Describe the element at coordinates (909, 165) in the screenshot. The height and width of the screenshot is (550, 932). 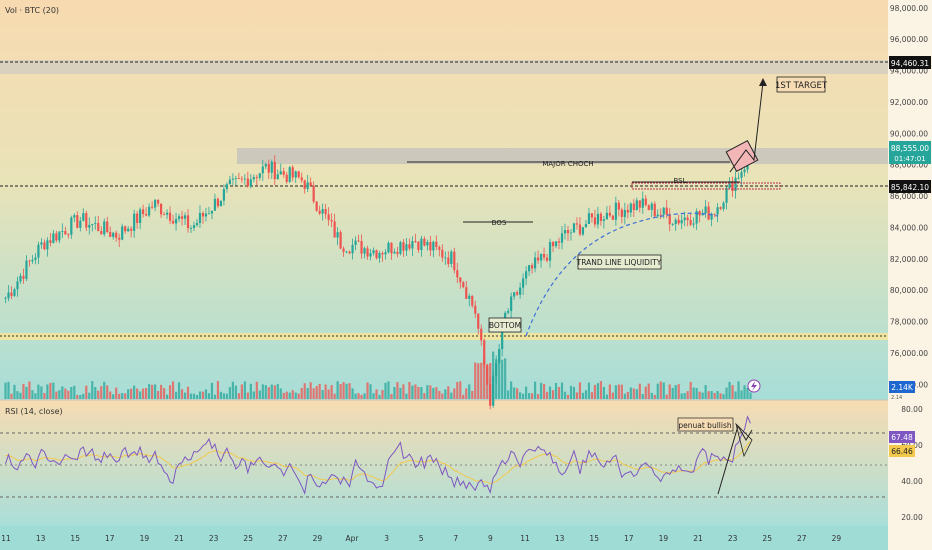
I see `price-tick-label: 88,000.00` at that location.